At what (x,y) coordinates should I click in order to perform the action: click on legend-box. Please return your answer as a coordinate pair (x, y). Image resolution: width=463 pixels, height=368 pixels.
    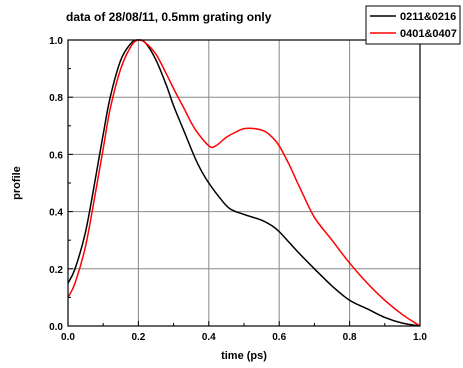
    Looking at the image, I should click on (413, 25).